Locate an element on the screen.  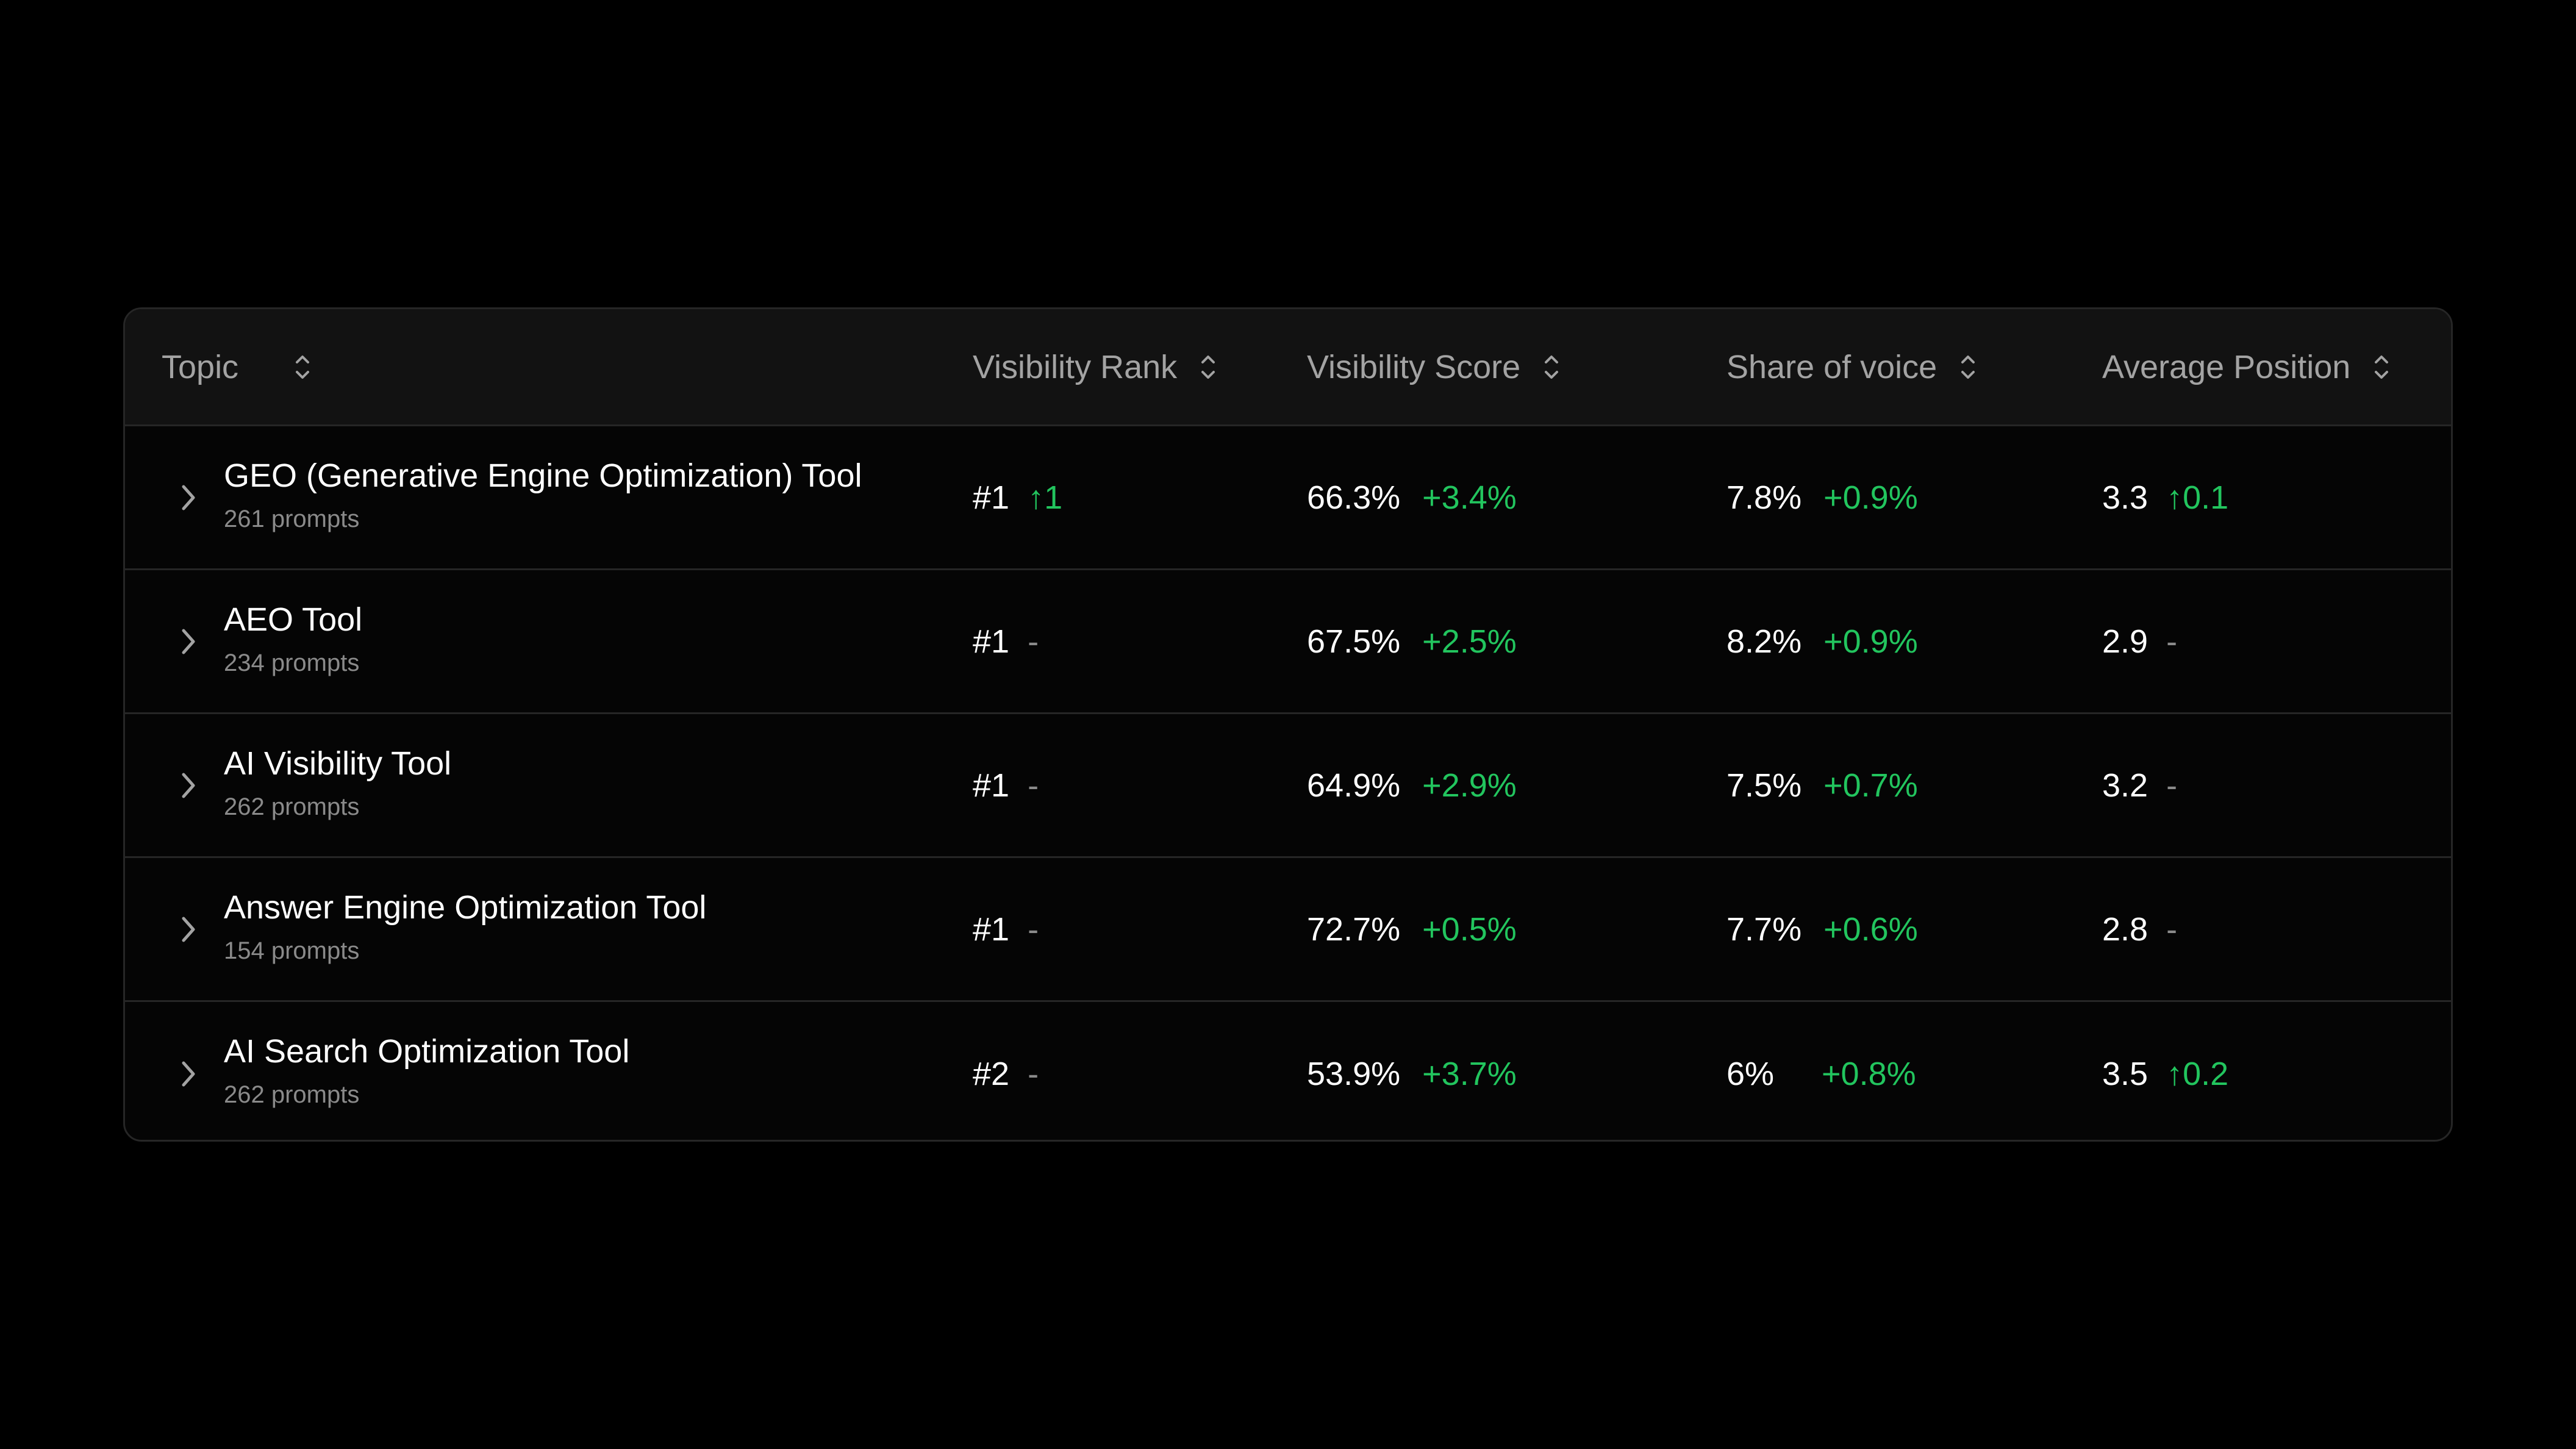
share-of-voice-value: 7.8% is located at coordinates (1764, 497).